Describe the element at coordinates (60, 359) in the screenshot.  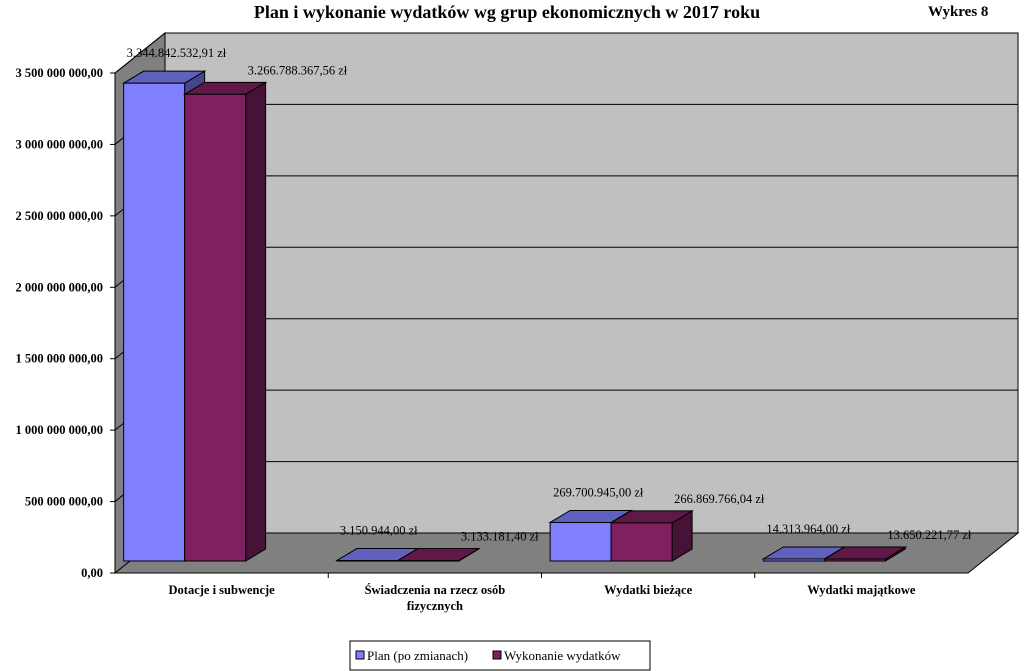
I see `y-tick-label: 1 500 000 000,00` at that location.